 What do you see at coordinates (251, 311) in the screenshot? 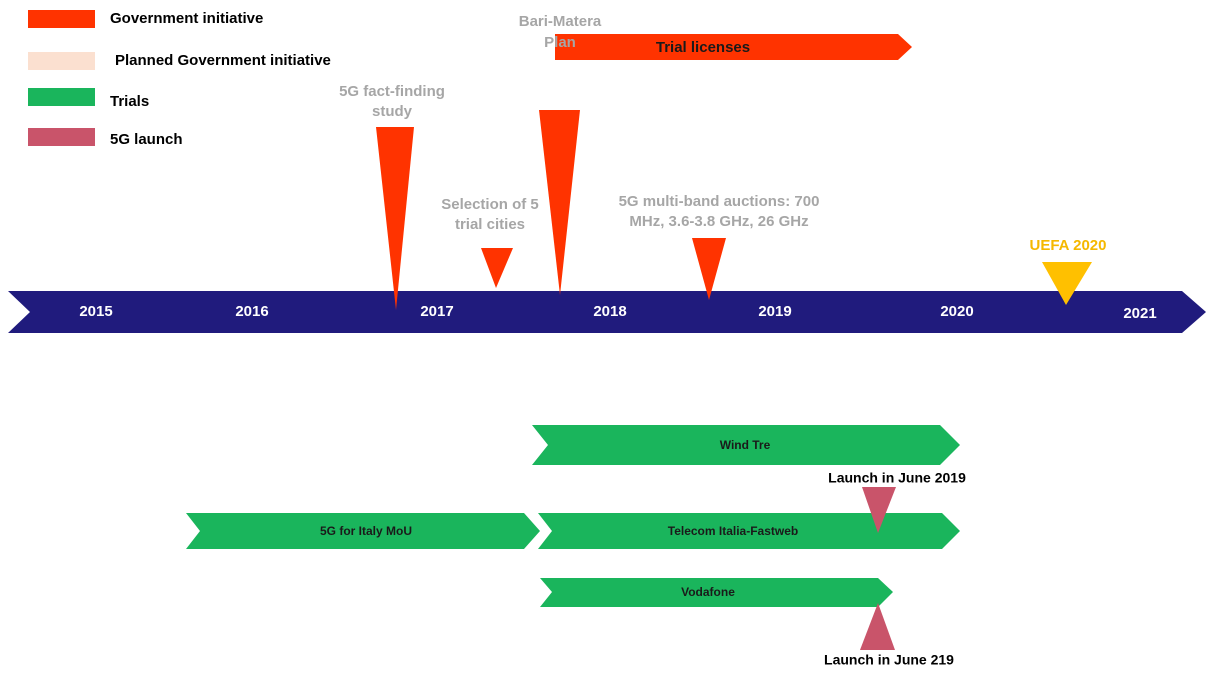
I see `year-label: 2016` at bounding box center [251, 311].